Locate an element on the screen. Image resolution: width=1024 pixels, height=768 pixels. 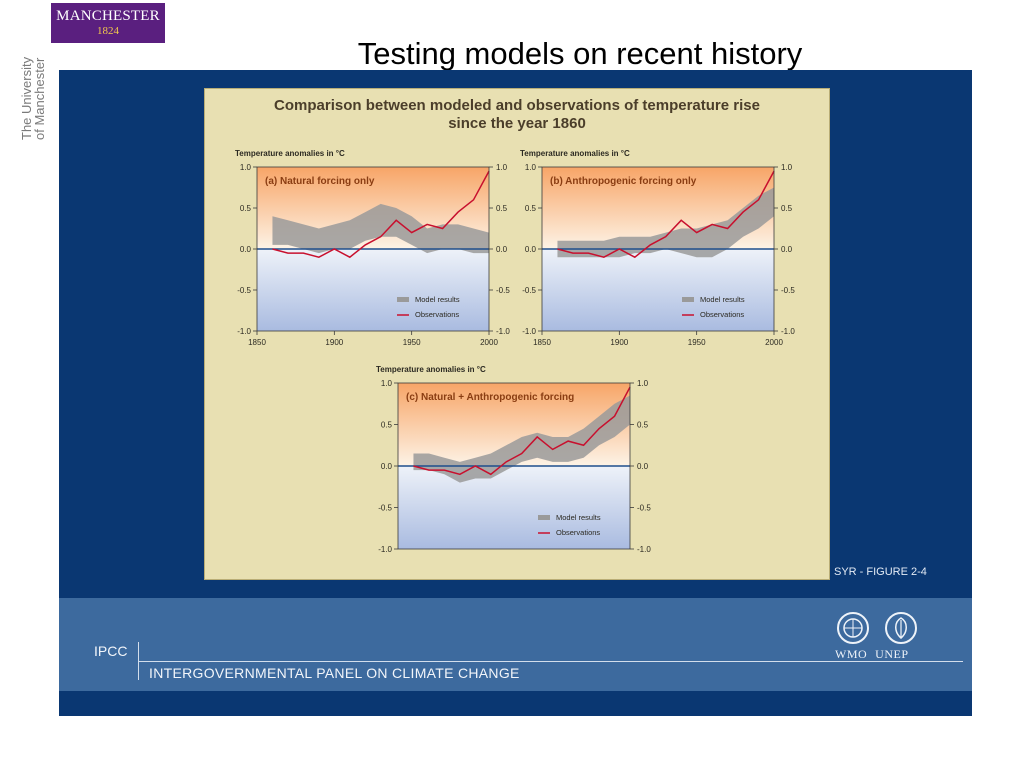
figure-title-line2: since the year 1860 is located at coordinates (517, 123).